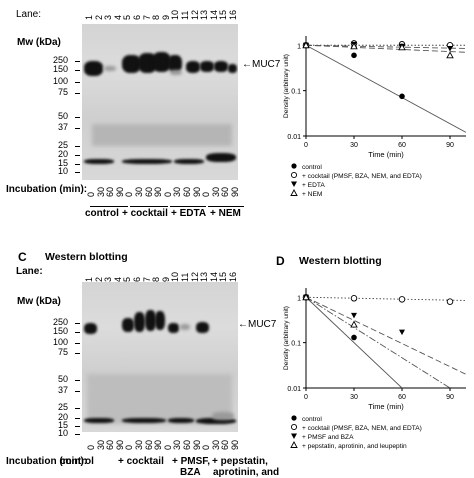 Image resolution: width=474 pixels, height=478 pixels. What do you see at coordinates (246, 472) in the screenshot?
I see `group-c-line2-b: aprotinin, and` at bounding box center [246, 472].